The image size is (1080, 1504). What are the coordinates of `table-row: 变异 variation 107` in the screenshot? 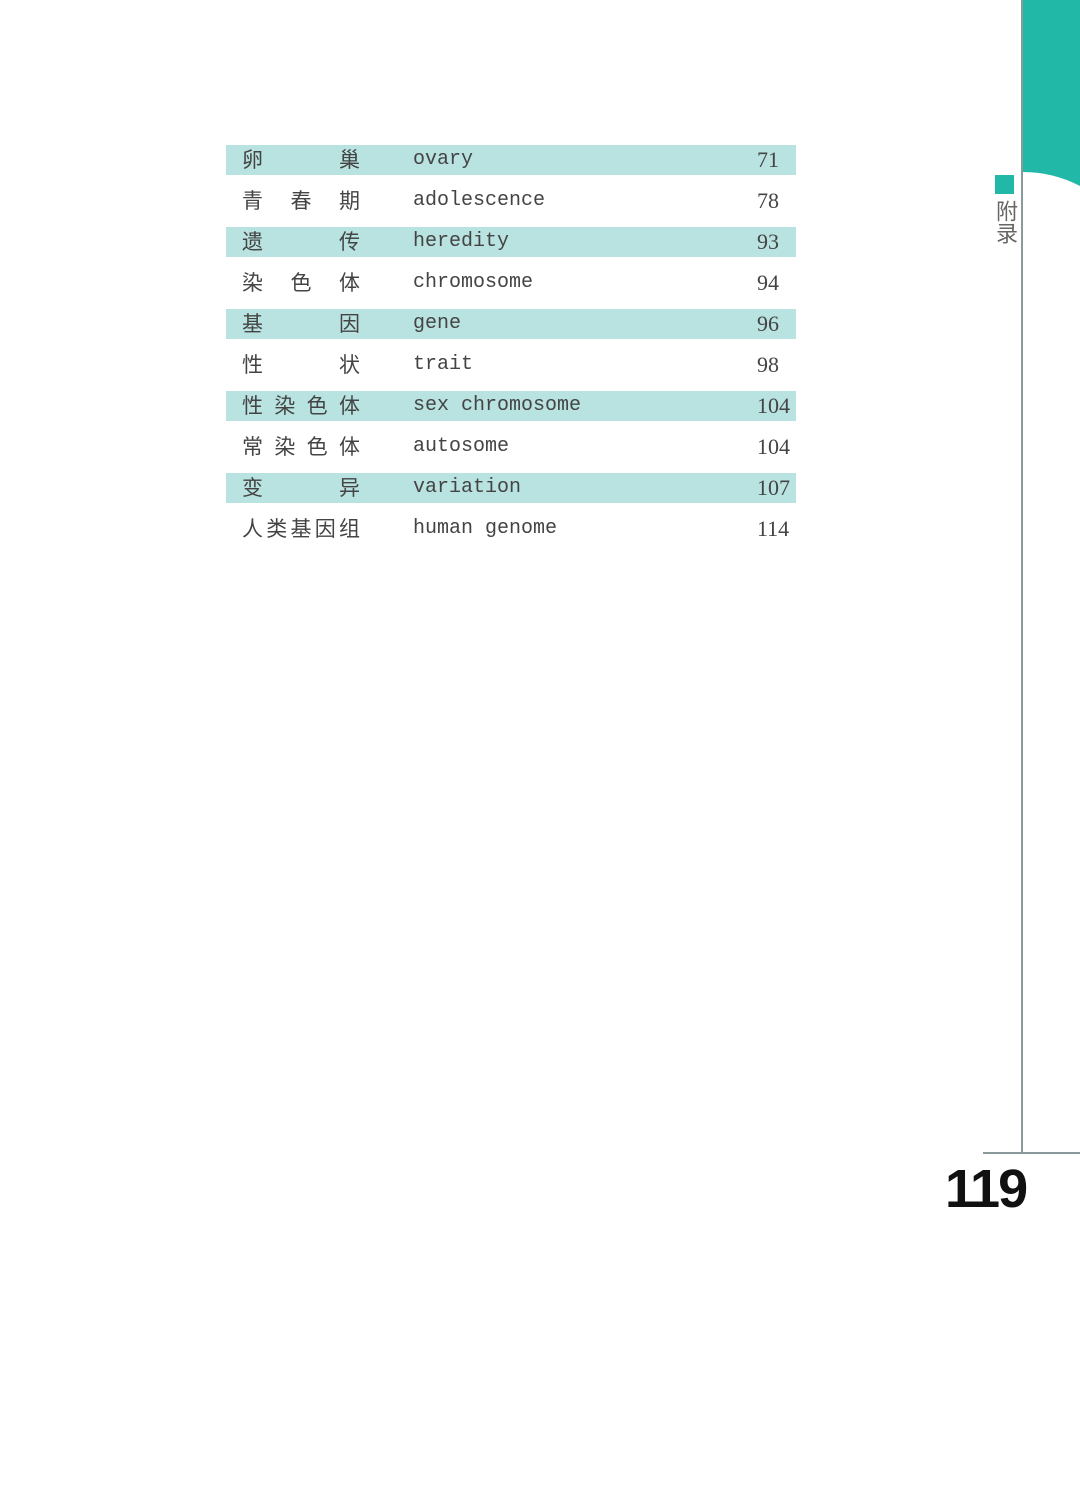 It's located at (511, 488).